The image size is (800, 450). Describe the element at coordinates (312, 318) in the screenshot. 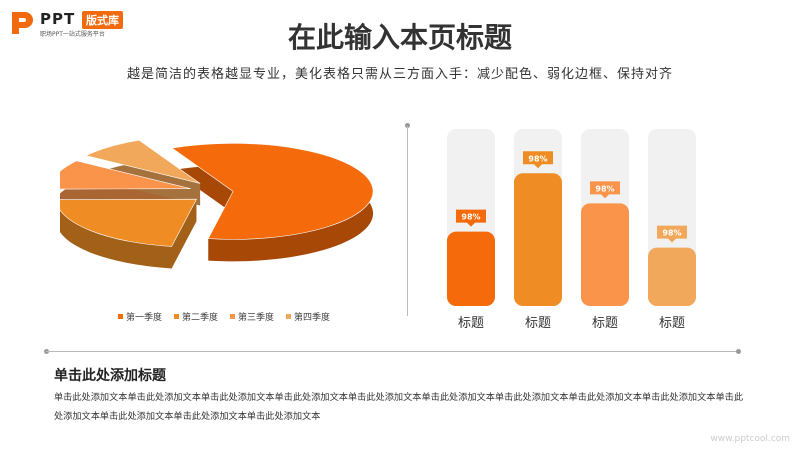

I see `legend-label: 第四季度` at that location.